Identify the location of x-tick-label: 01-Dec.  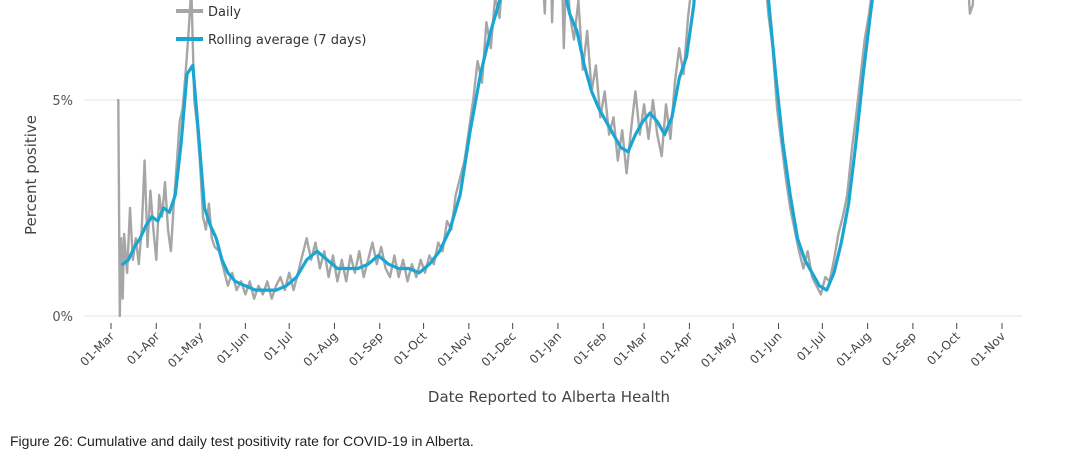
(499, 349).